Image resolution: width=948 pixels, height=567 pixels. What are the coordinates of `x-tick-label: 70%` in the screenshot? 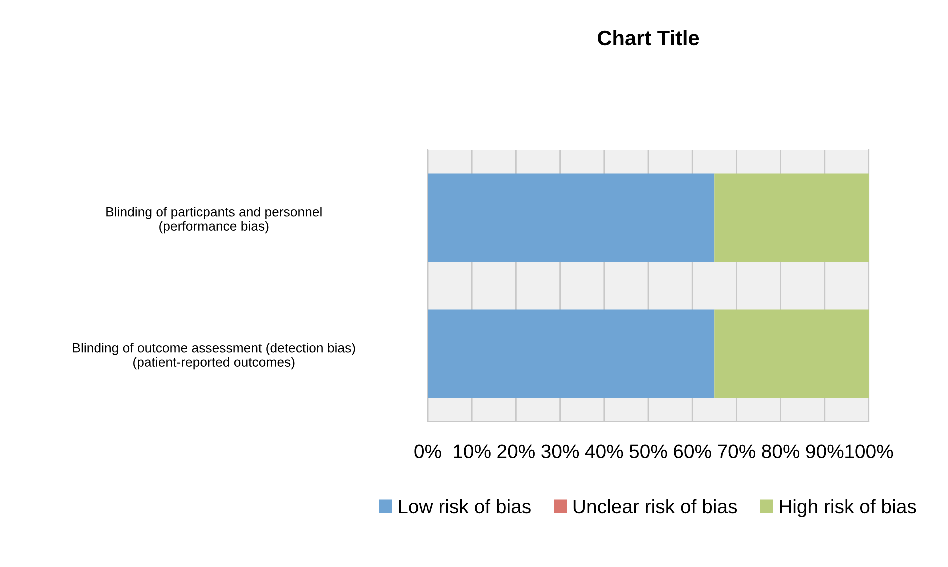 It's located at (737, 451).